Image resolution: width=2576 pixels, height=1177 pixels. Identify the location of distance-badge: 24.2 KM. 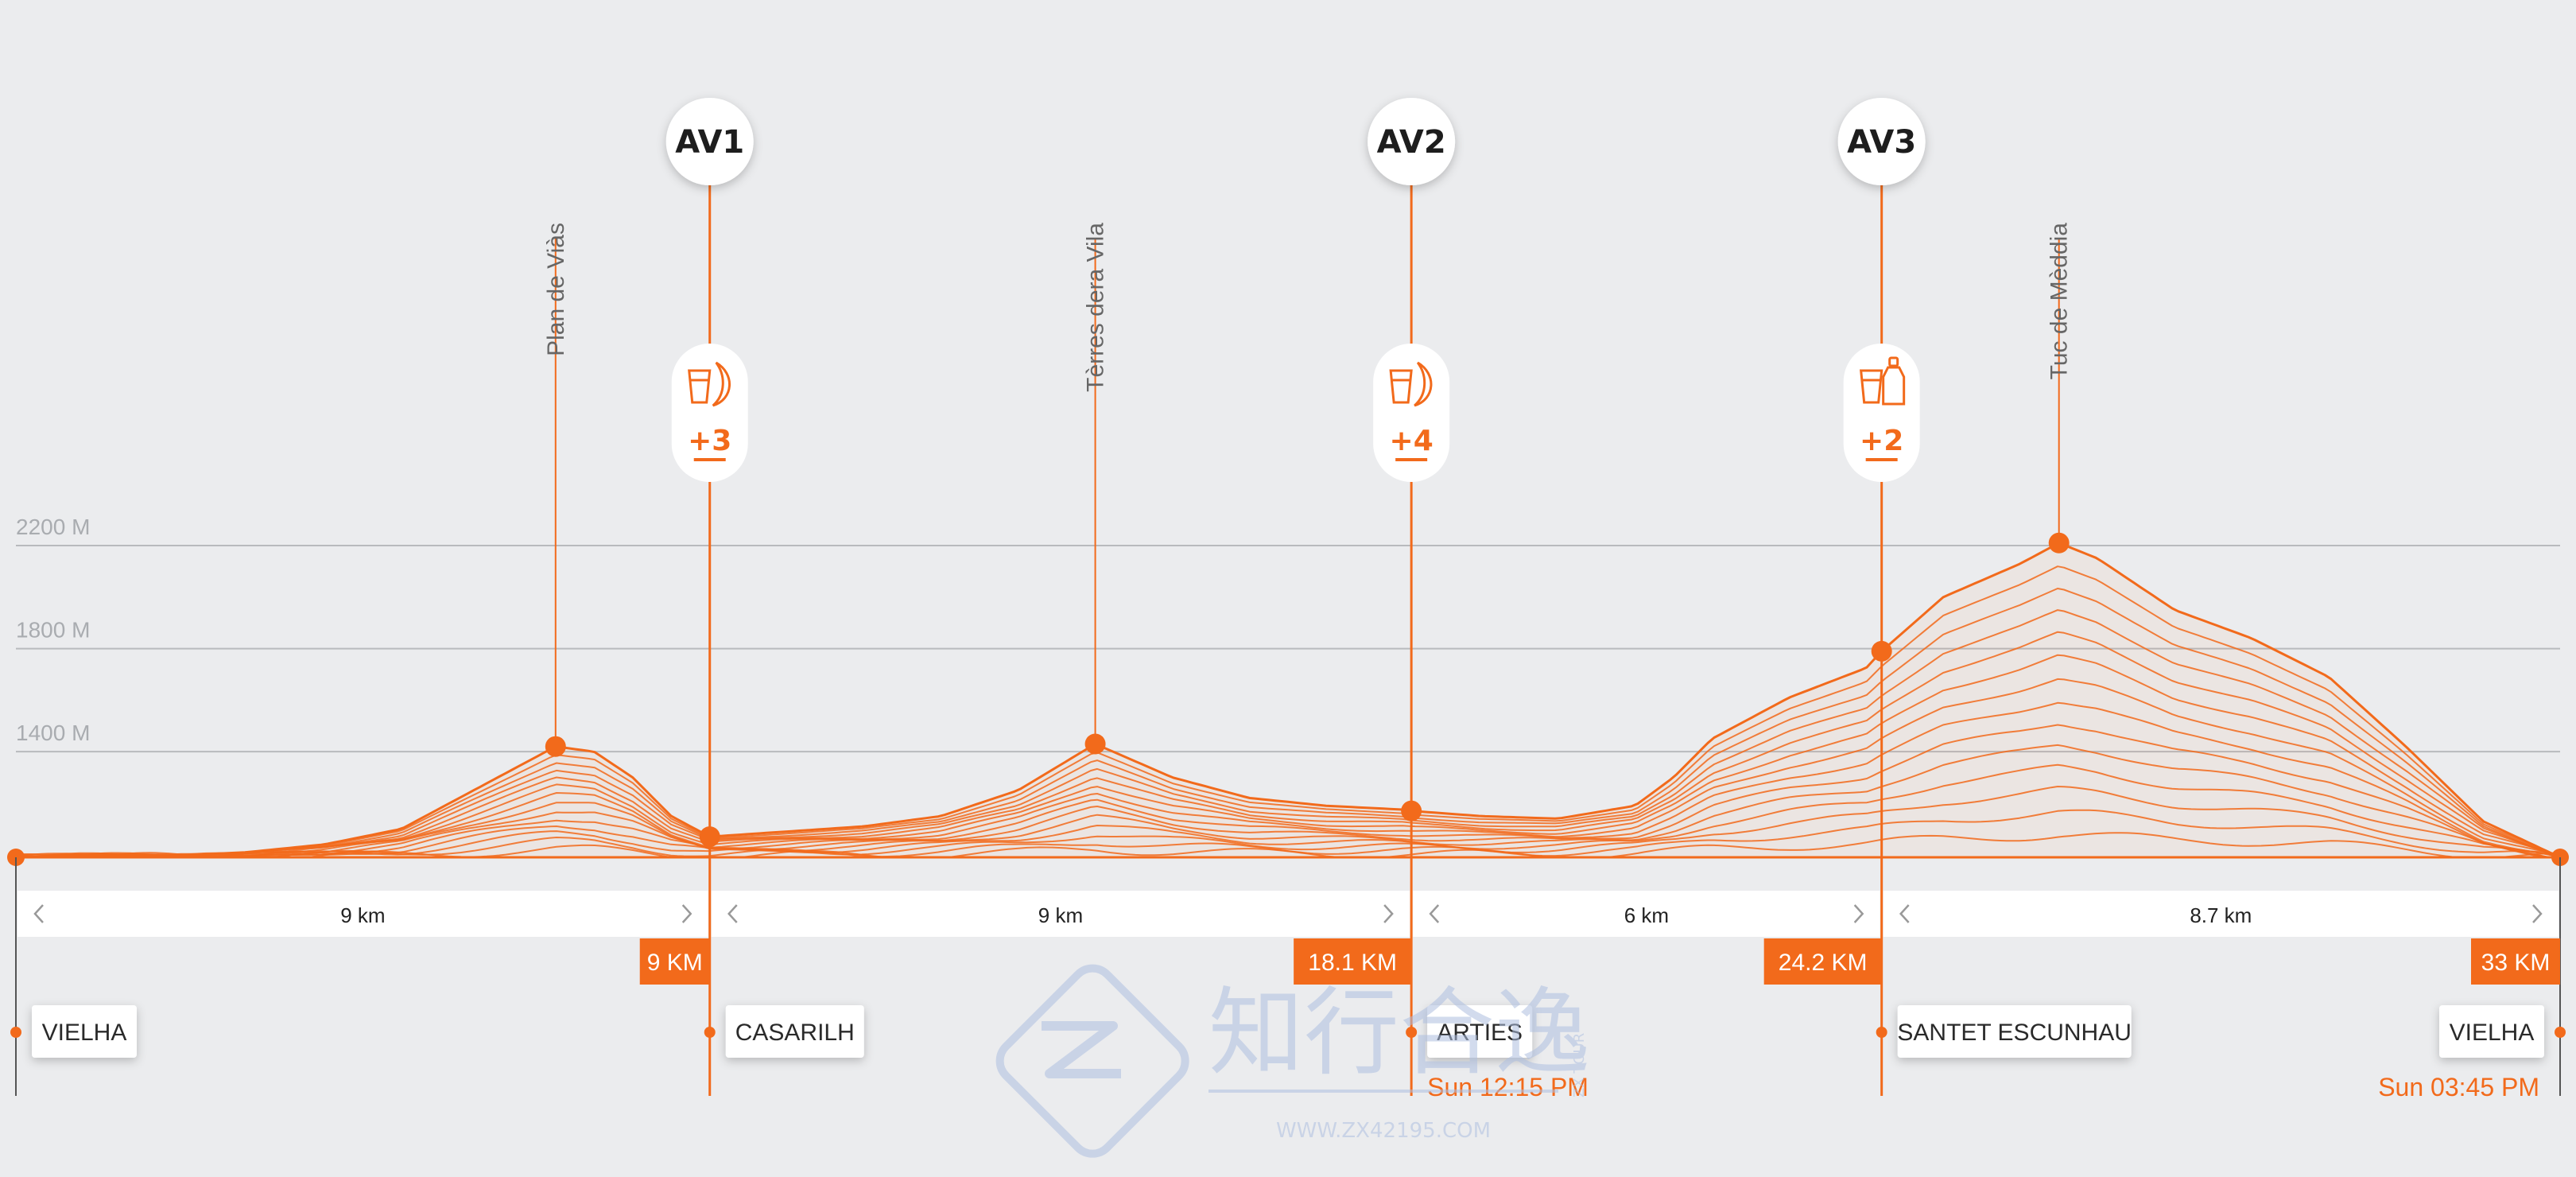
(1823, 962).